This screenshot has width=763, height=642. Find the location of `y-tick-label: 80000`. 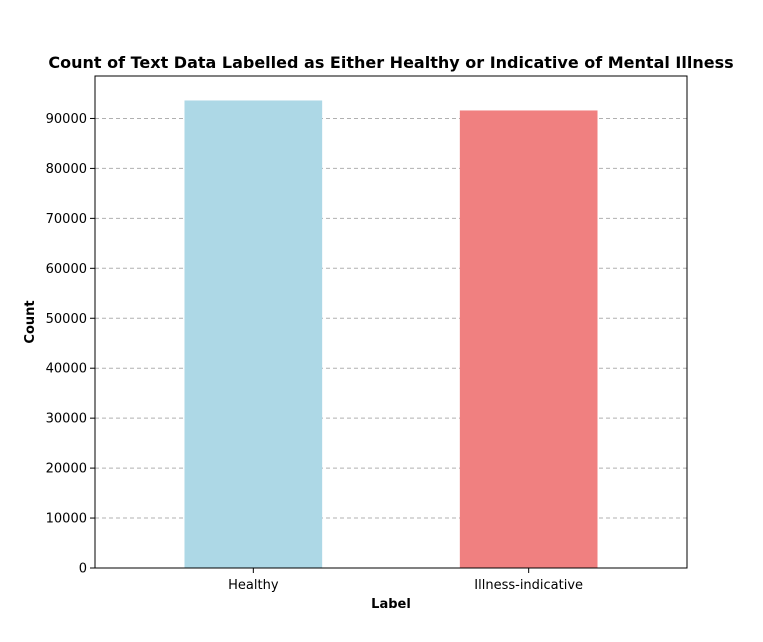

y-tick-label: 80000 is located at coordinates (66, 169).